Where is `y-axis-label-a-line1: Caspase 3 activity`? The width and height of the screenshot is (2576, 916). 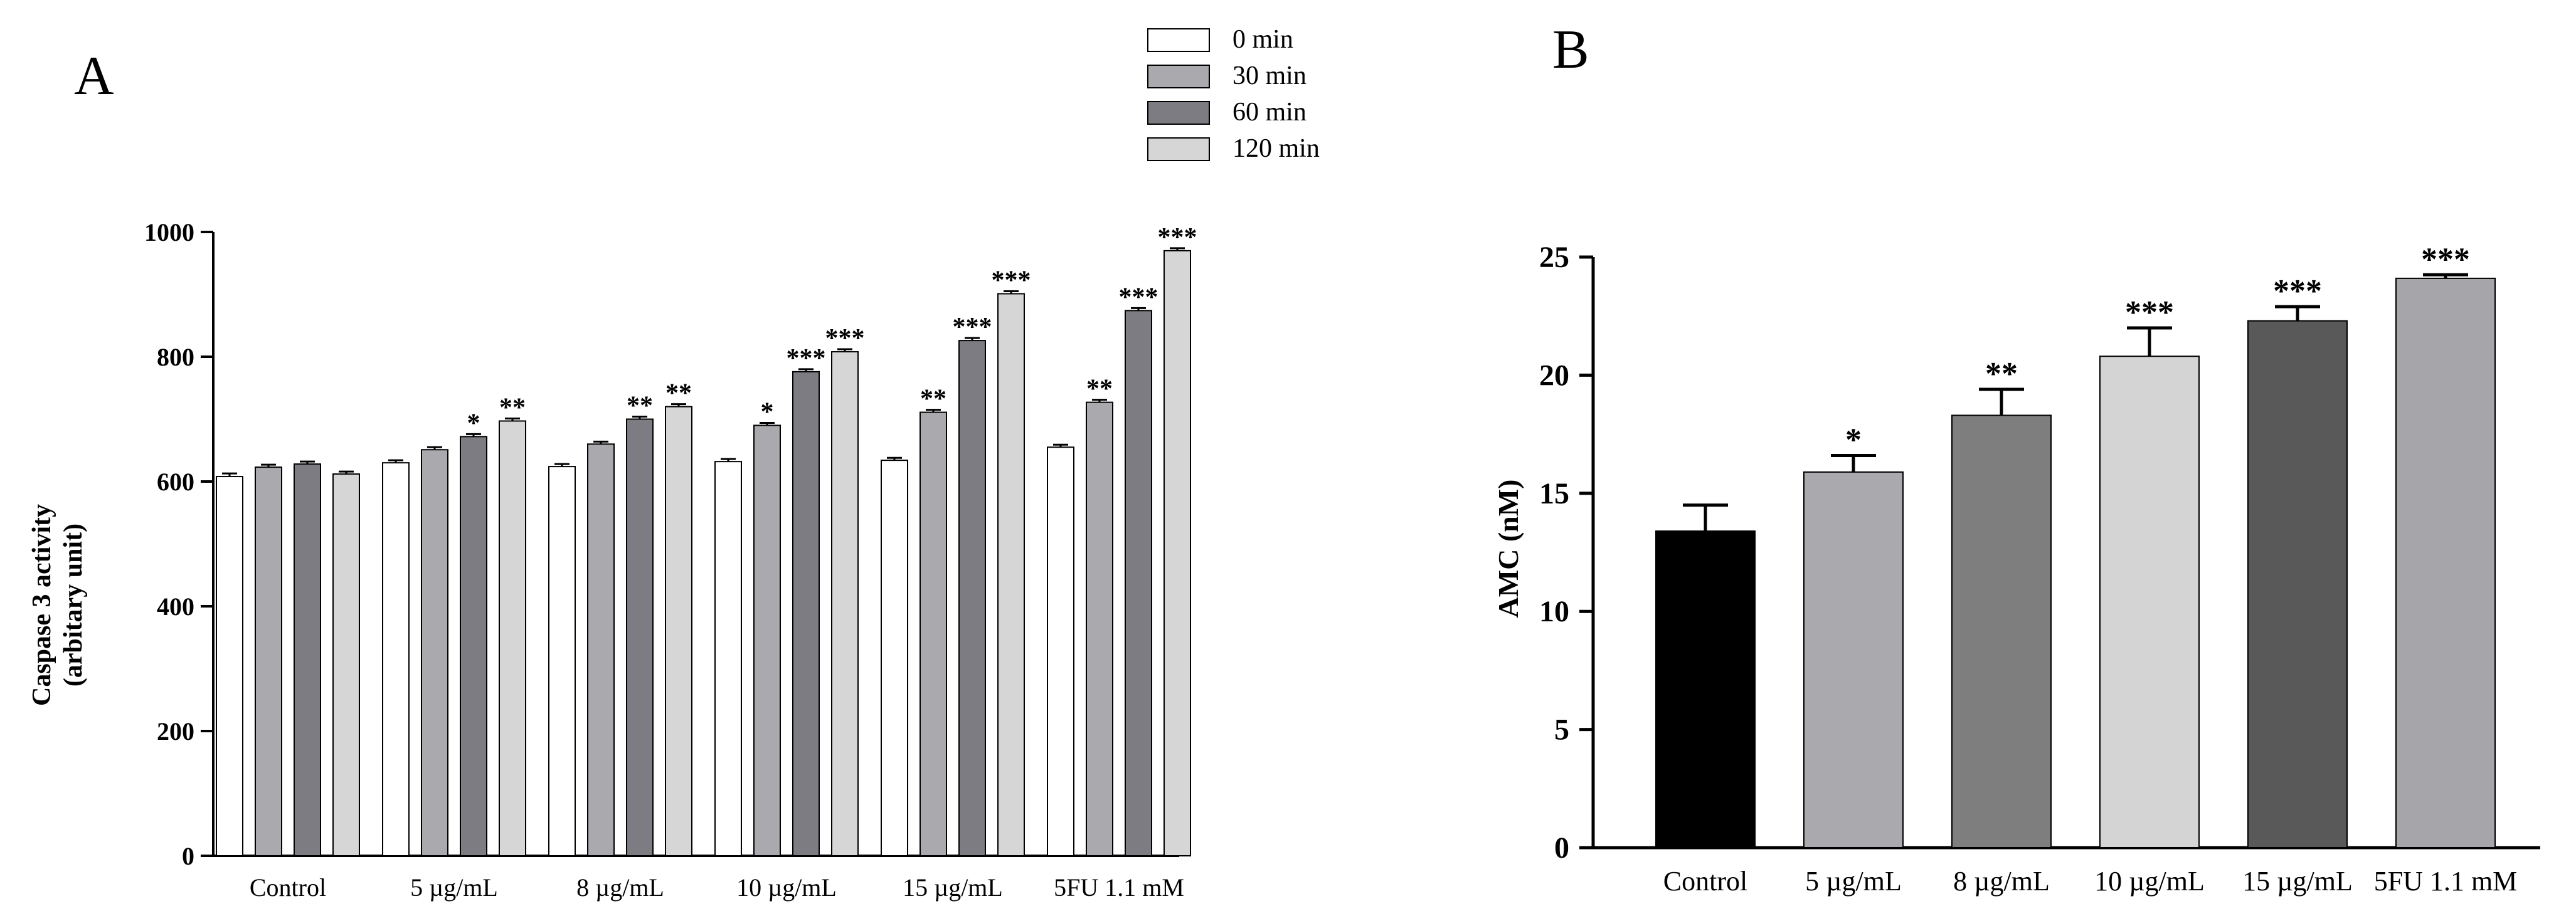
y-axis-label-a-line1: Caspase 3 activity is located at coordinates (42, 605).